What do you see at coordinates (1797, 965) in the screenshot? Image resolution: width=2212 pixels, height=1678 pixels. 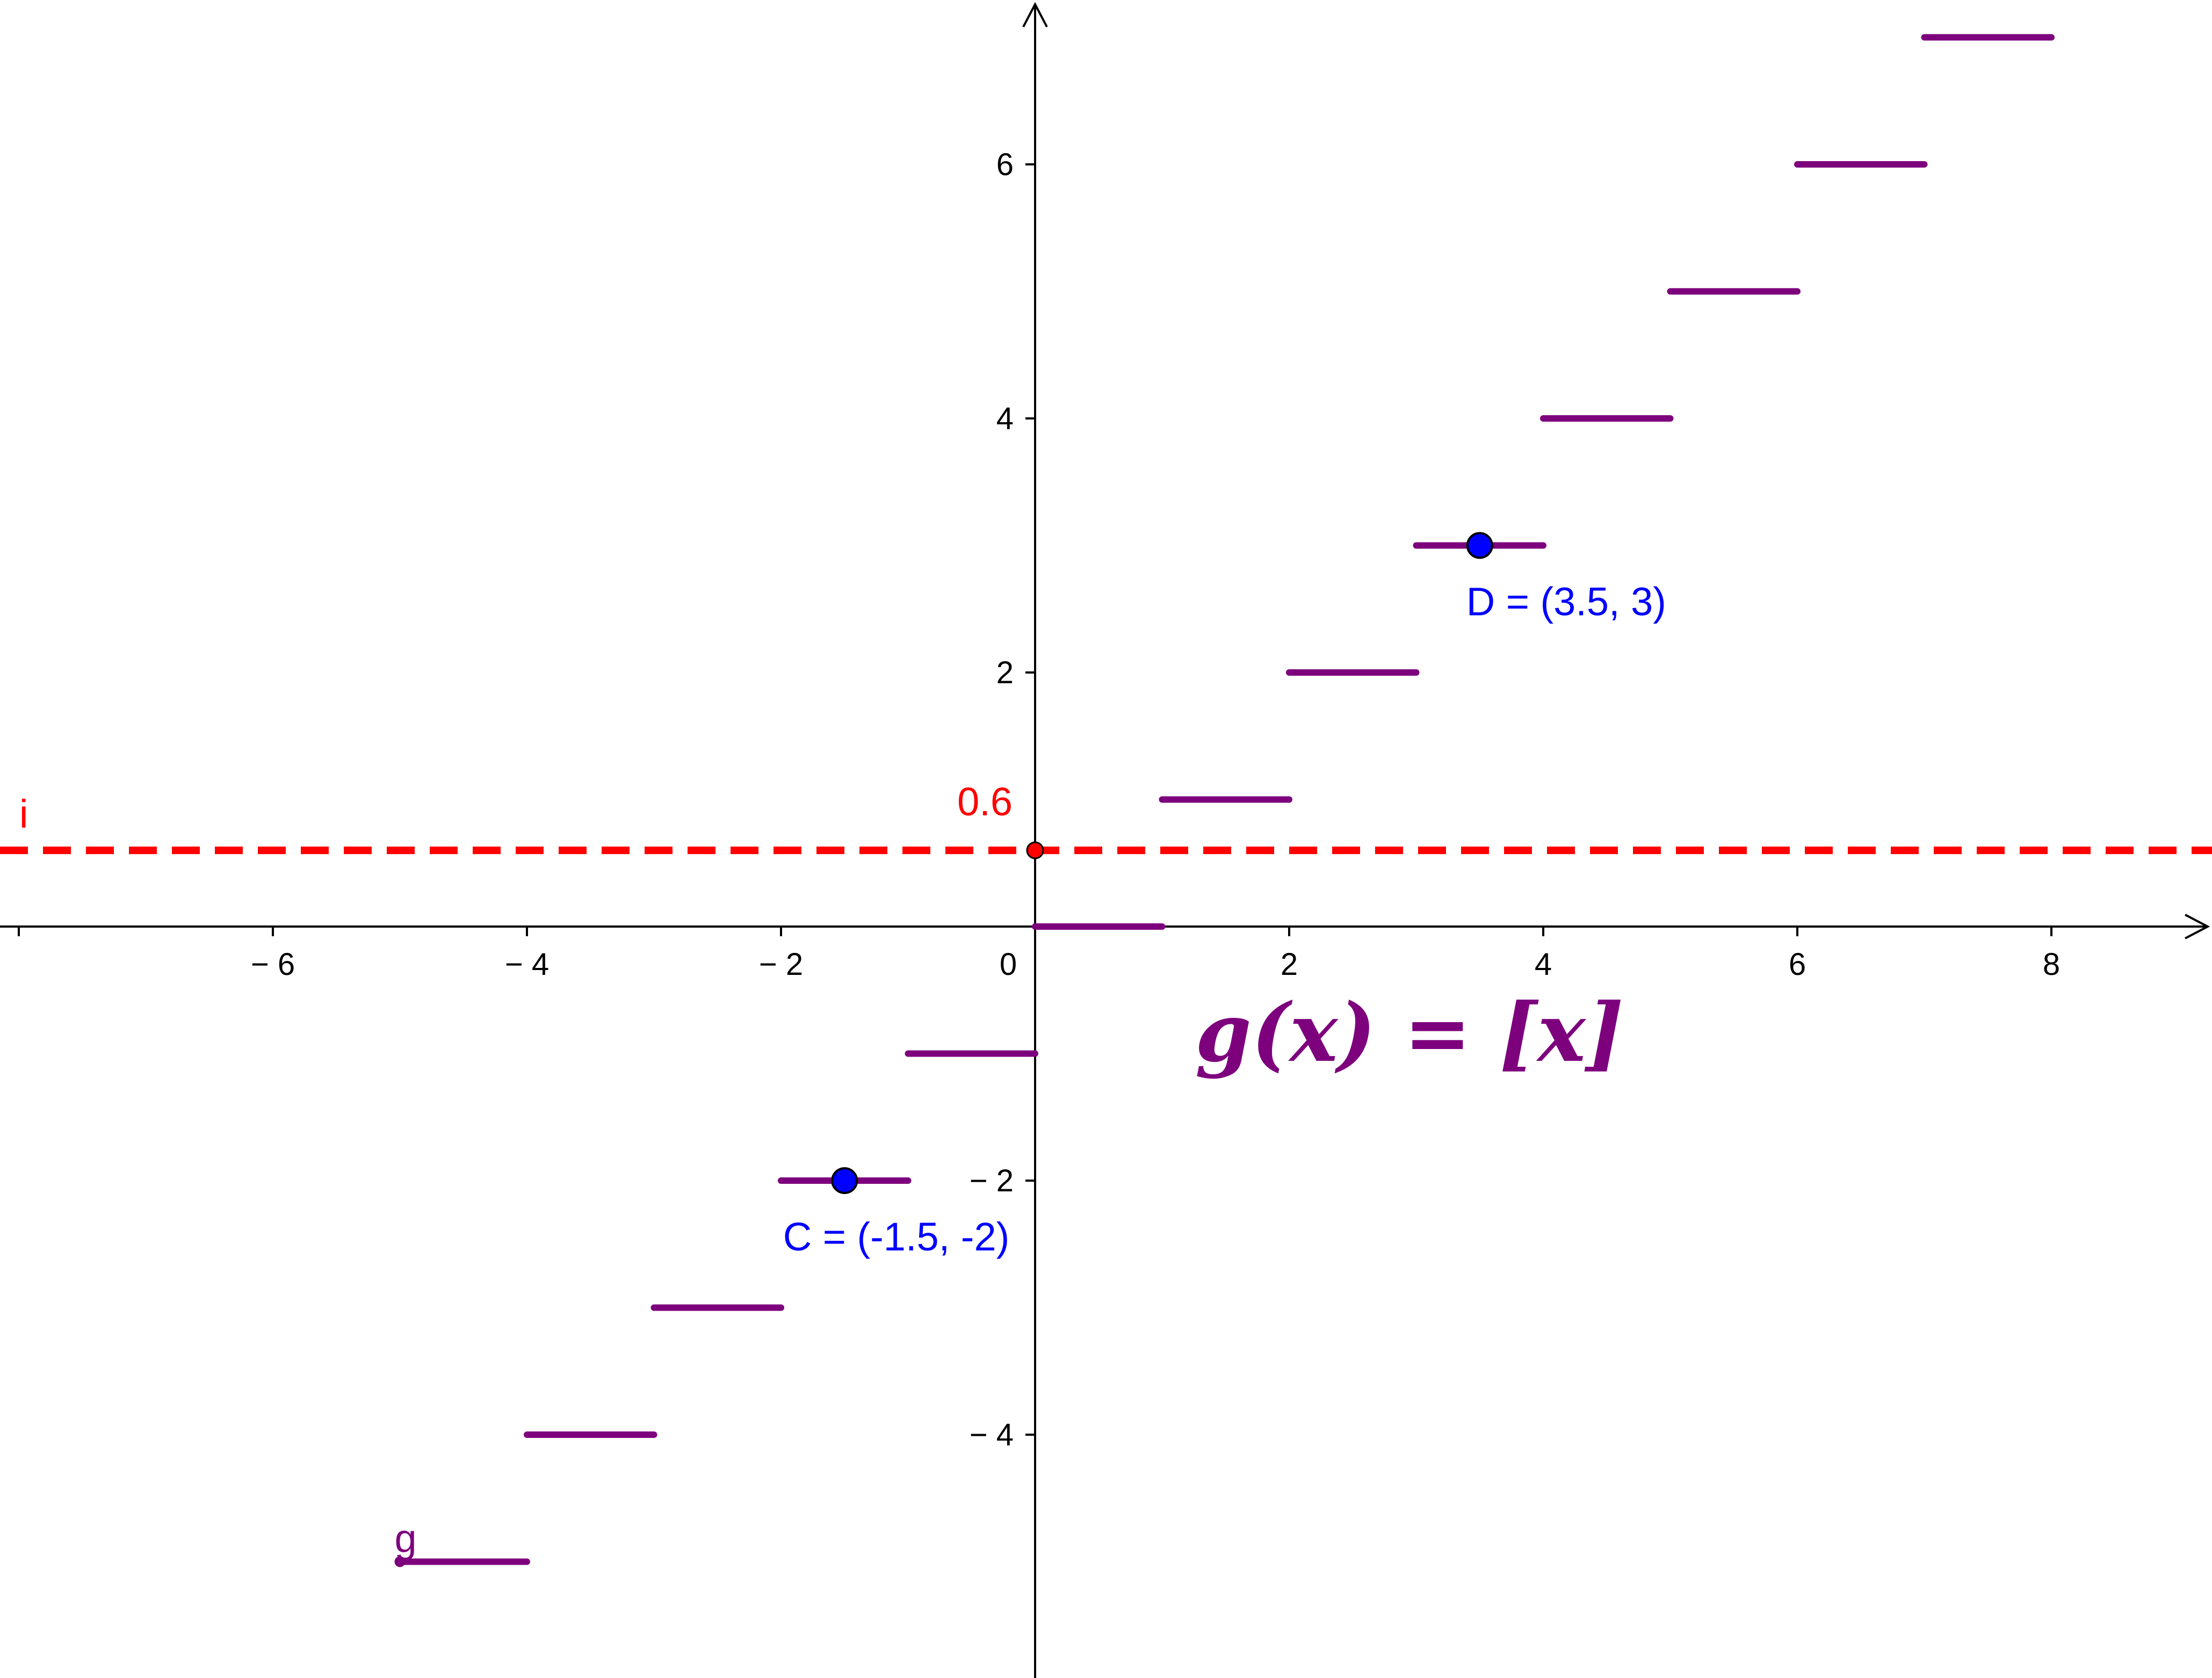 I see `x-tick-label: 6` at bounding box center [1797, 965].